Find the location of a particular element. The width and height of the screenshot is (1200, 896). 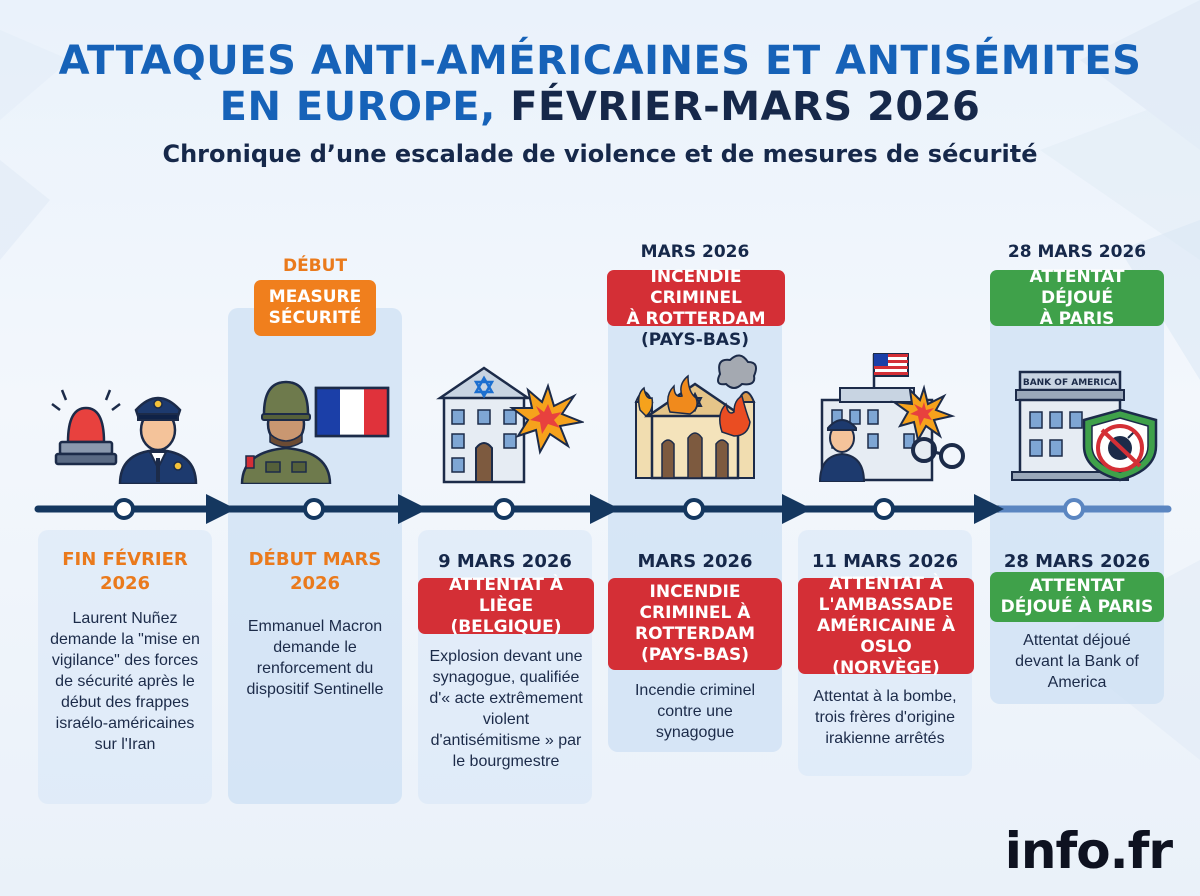

top-pill: INCENDIE CRIMINEL À ROTTERDAM is located at coordinates (696, 297).